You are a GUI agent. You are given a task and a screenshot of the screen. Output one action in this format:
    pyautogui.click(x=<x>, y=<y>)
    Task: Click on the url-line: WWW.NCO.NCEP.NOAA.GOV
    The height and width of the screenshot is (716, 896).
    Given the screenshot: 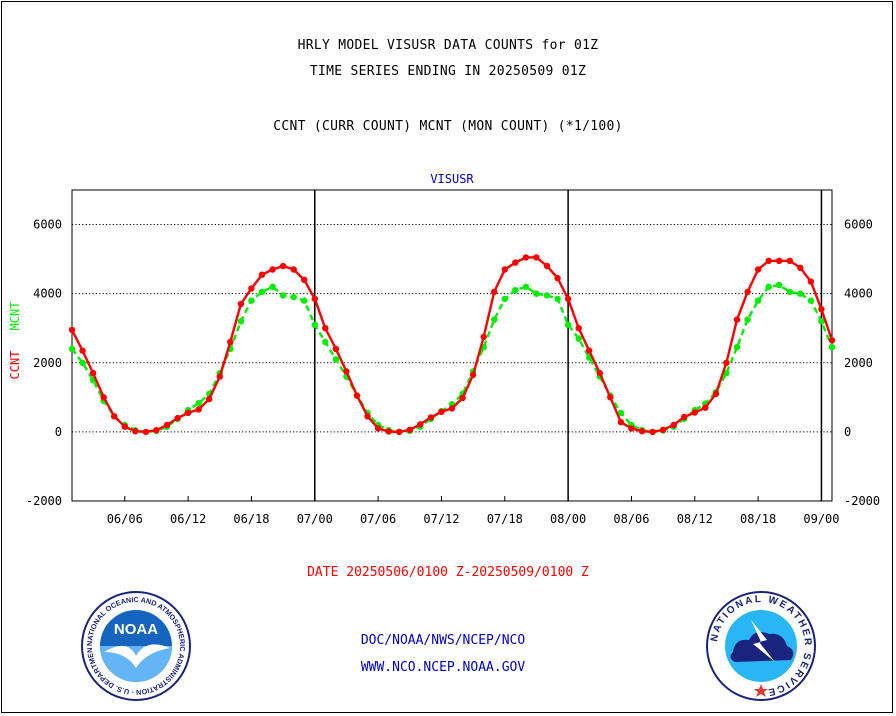 What is the action you would take?
    pyautogui.click(x=443, y=667)
    